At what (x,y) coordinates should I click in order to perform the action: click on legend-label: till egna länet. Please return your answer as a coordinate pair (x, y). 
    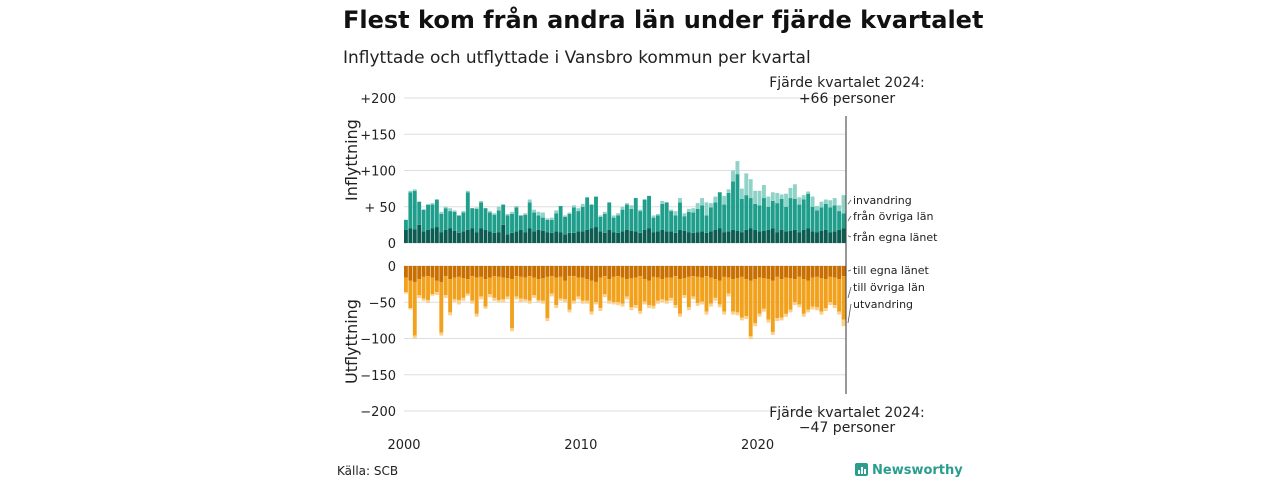
    Looking at the image, I should click on (891, 270).